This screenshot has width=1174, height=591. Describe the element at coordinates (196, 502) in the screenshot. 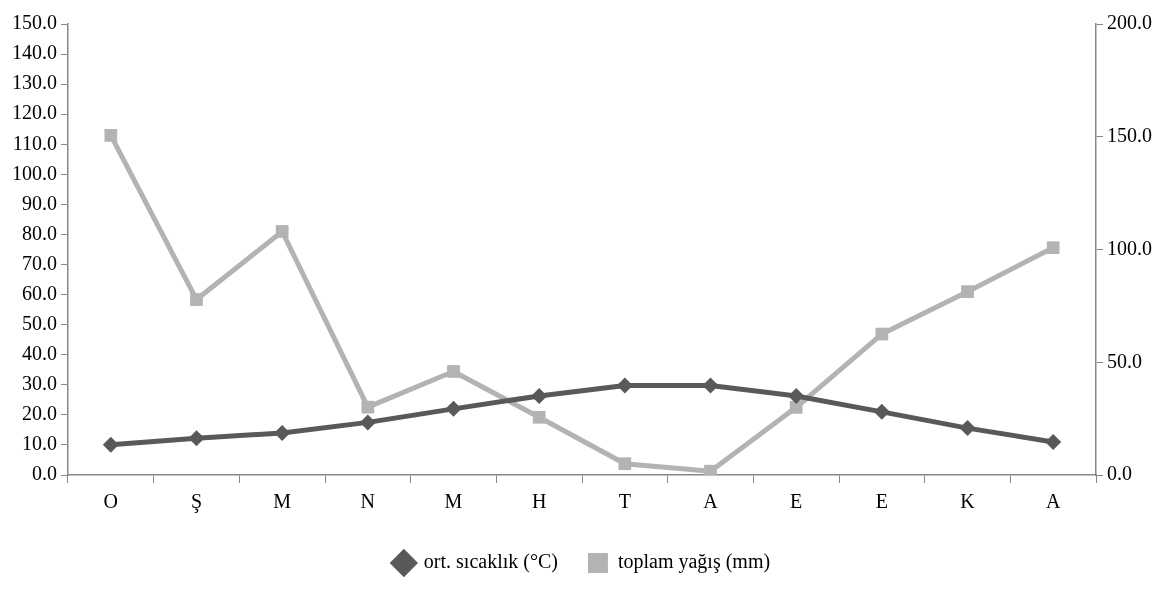

I see `x-tick-label: Ş` at that location.